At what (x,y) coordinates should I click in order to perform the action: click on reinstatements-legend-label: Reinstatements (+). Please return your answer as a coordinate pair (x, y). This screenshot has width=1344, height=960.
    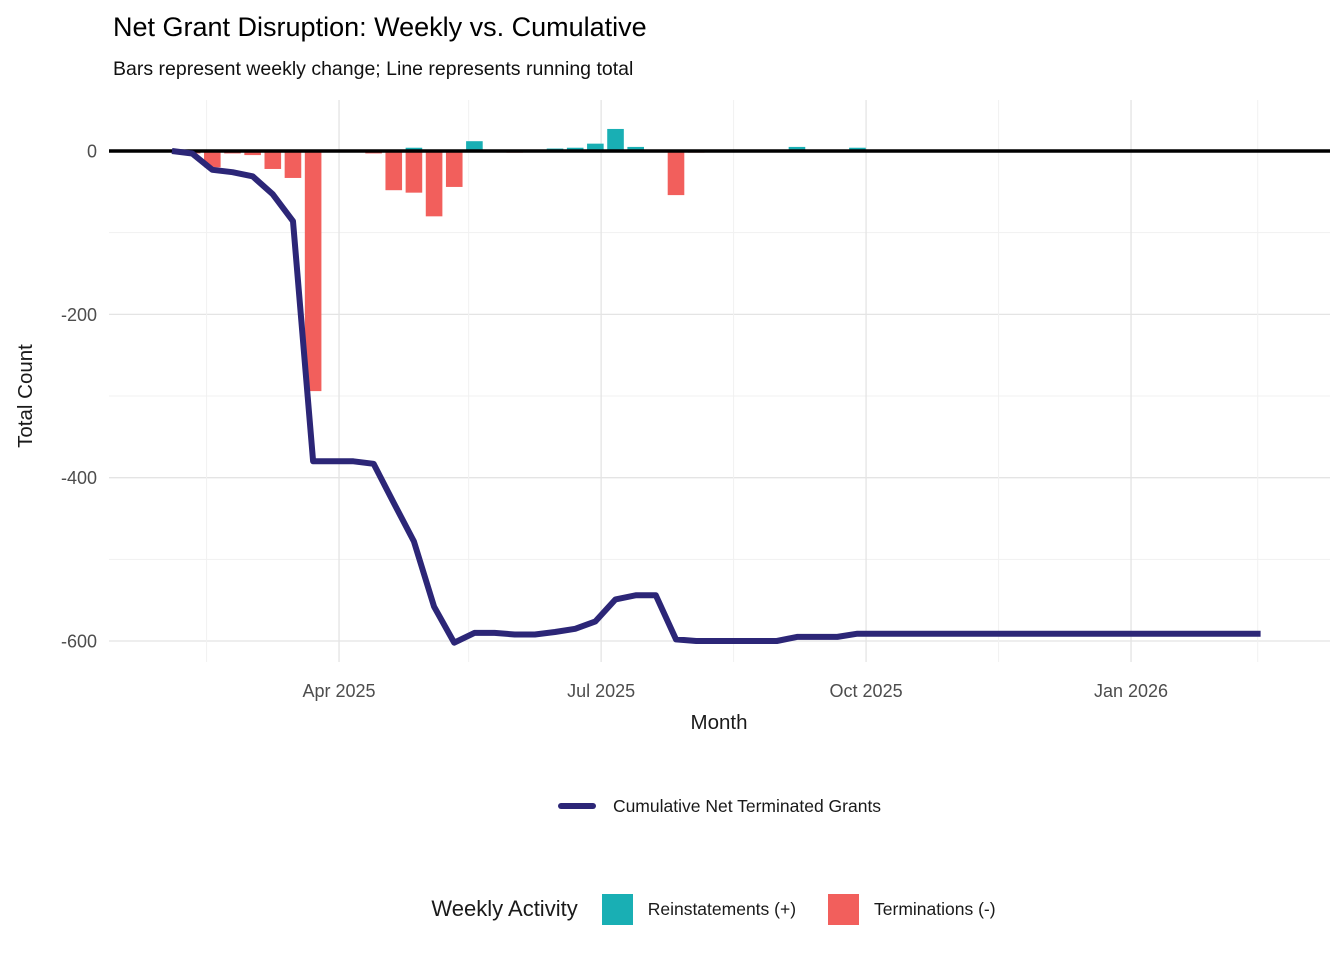
    Looking at the image, I should click on (722, 908).